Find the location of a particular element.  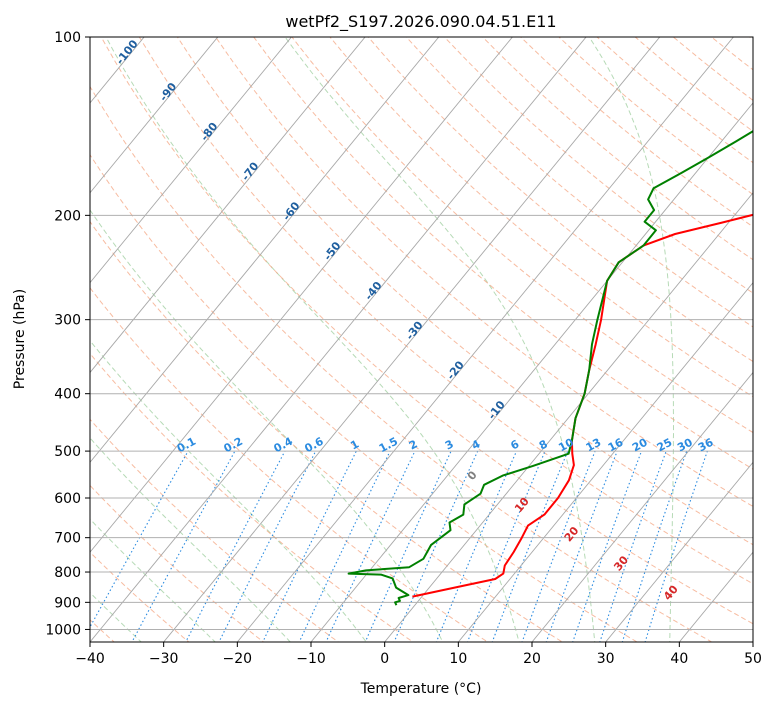

y-tick-label: 900 is located at coordinates (67, 603).